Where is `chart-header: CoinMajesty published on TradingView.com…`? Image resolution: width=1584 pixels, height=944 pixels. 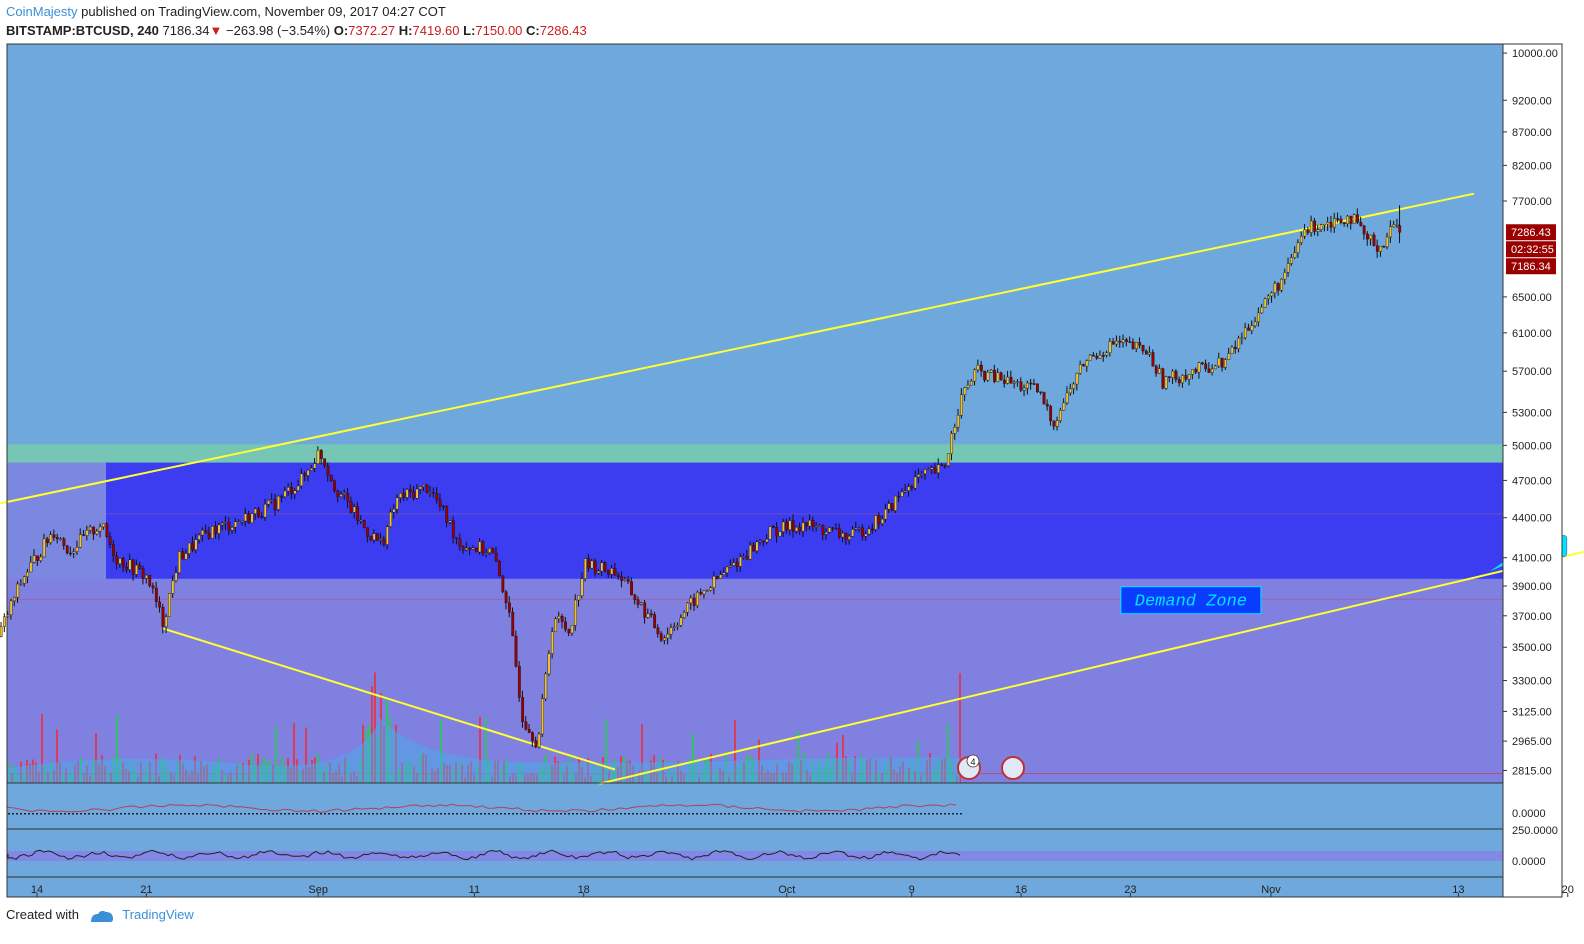
chart-header: CoinMajesty published on TradingView.com… is located at coordinates (791, 23).